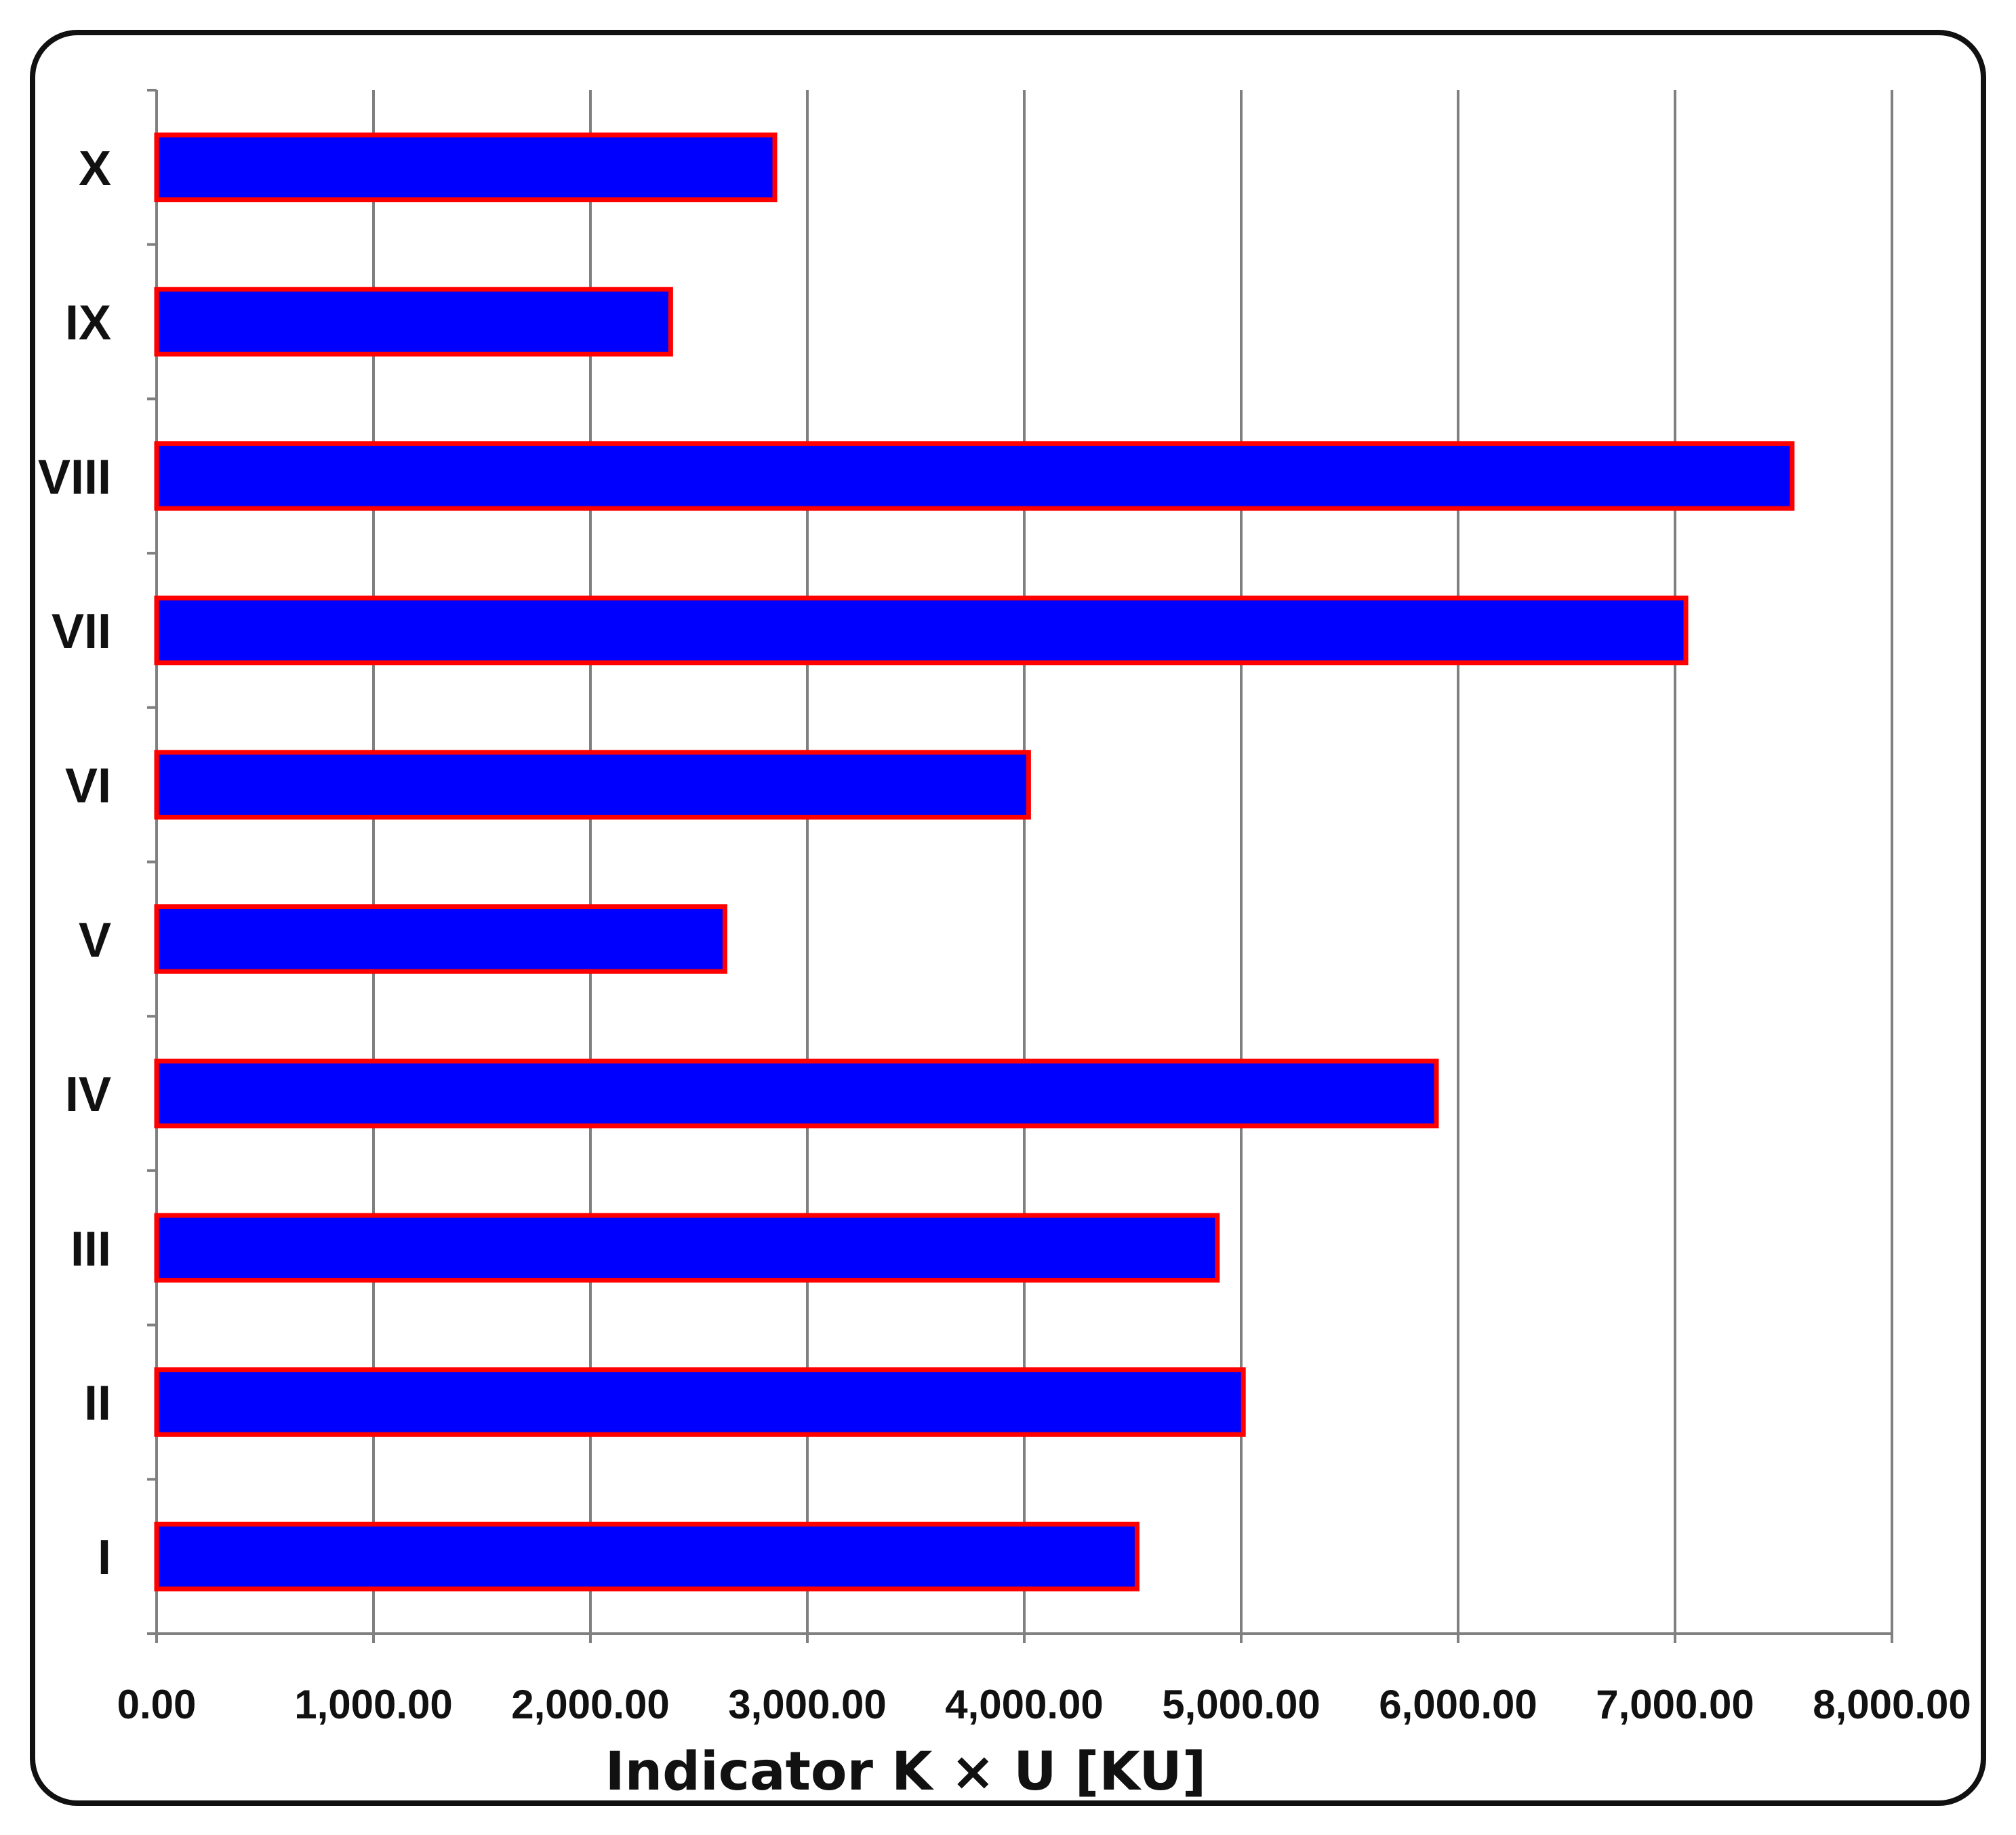  What do you see at coordinates (88, 786) in the screenshot?
I see `y-tick-label: VI` at bounding box center [88, 786].